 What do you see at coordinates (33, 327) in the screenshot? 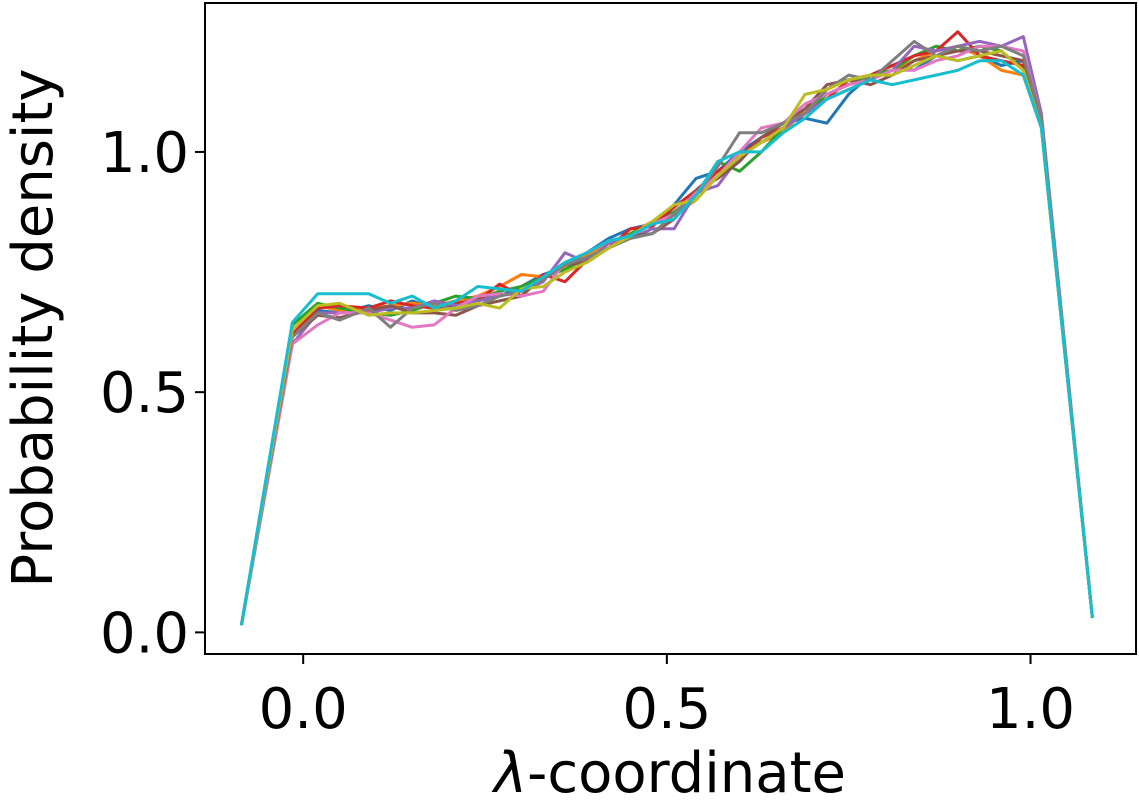
I see `y-axis-label: Probability density` at bounding box center [33, 327].